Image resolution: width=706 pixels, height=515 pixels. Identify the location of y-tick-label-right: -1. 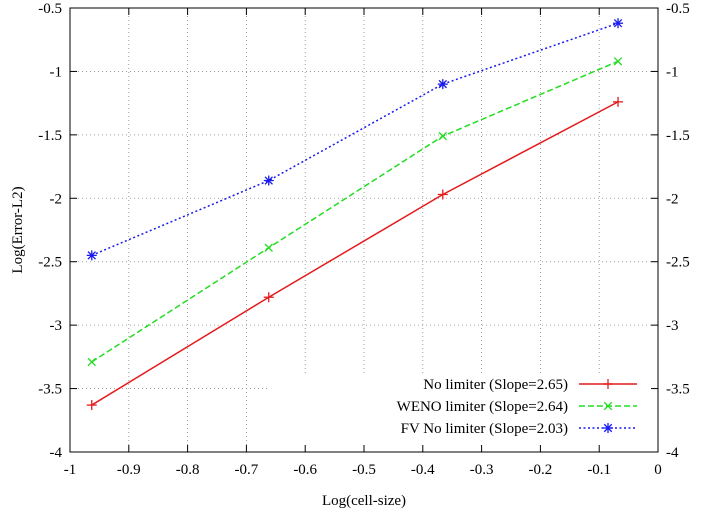
(672, 72).